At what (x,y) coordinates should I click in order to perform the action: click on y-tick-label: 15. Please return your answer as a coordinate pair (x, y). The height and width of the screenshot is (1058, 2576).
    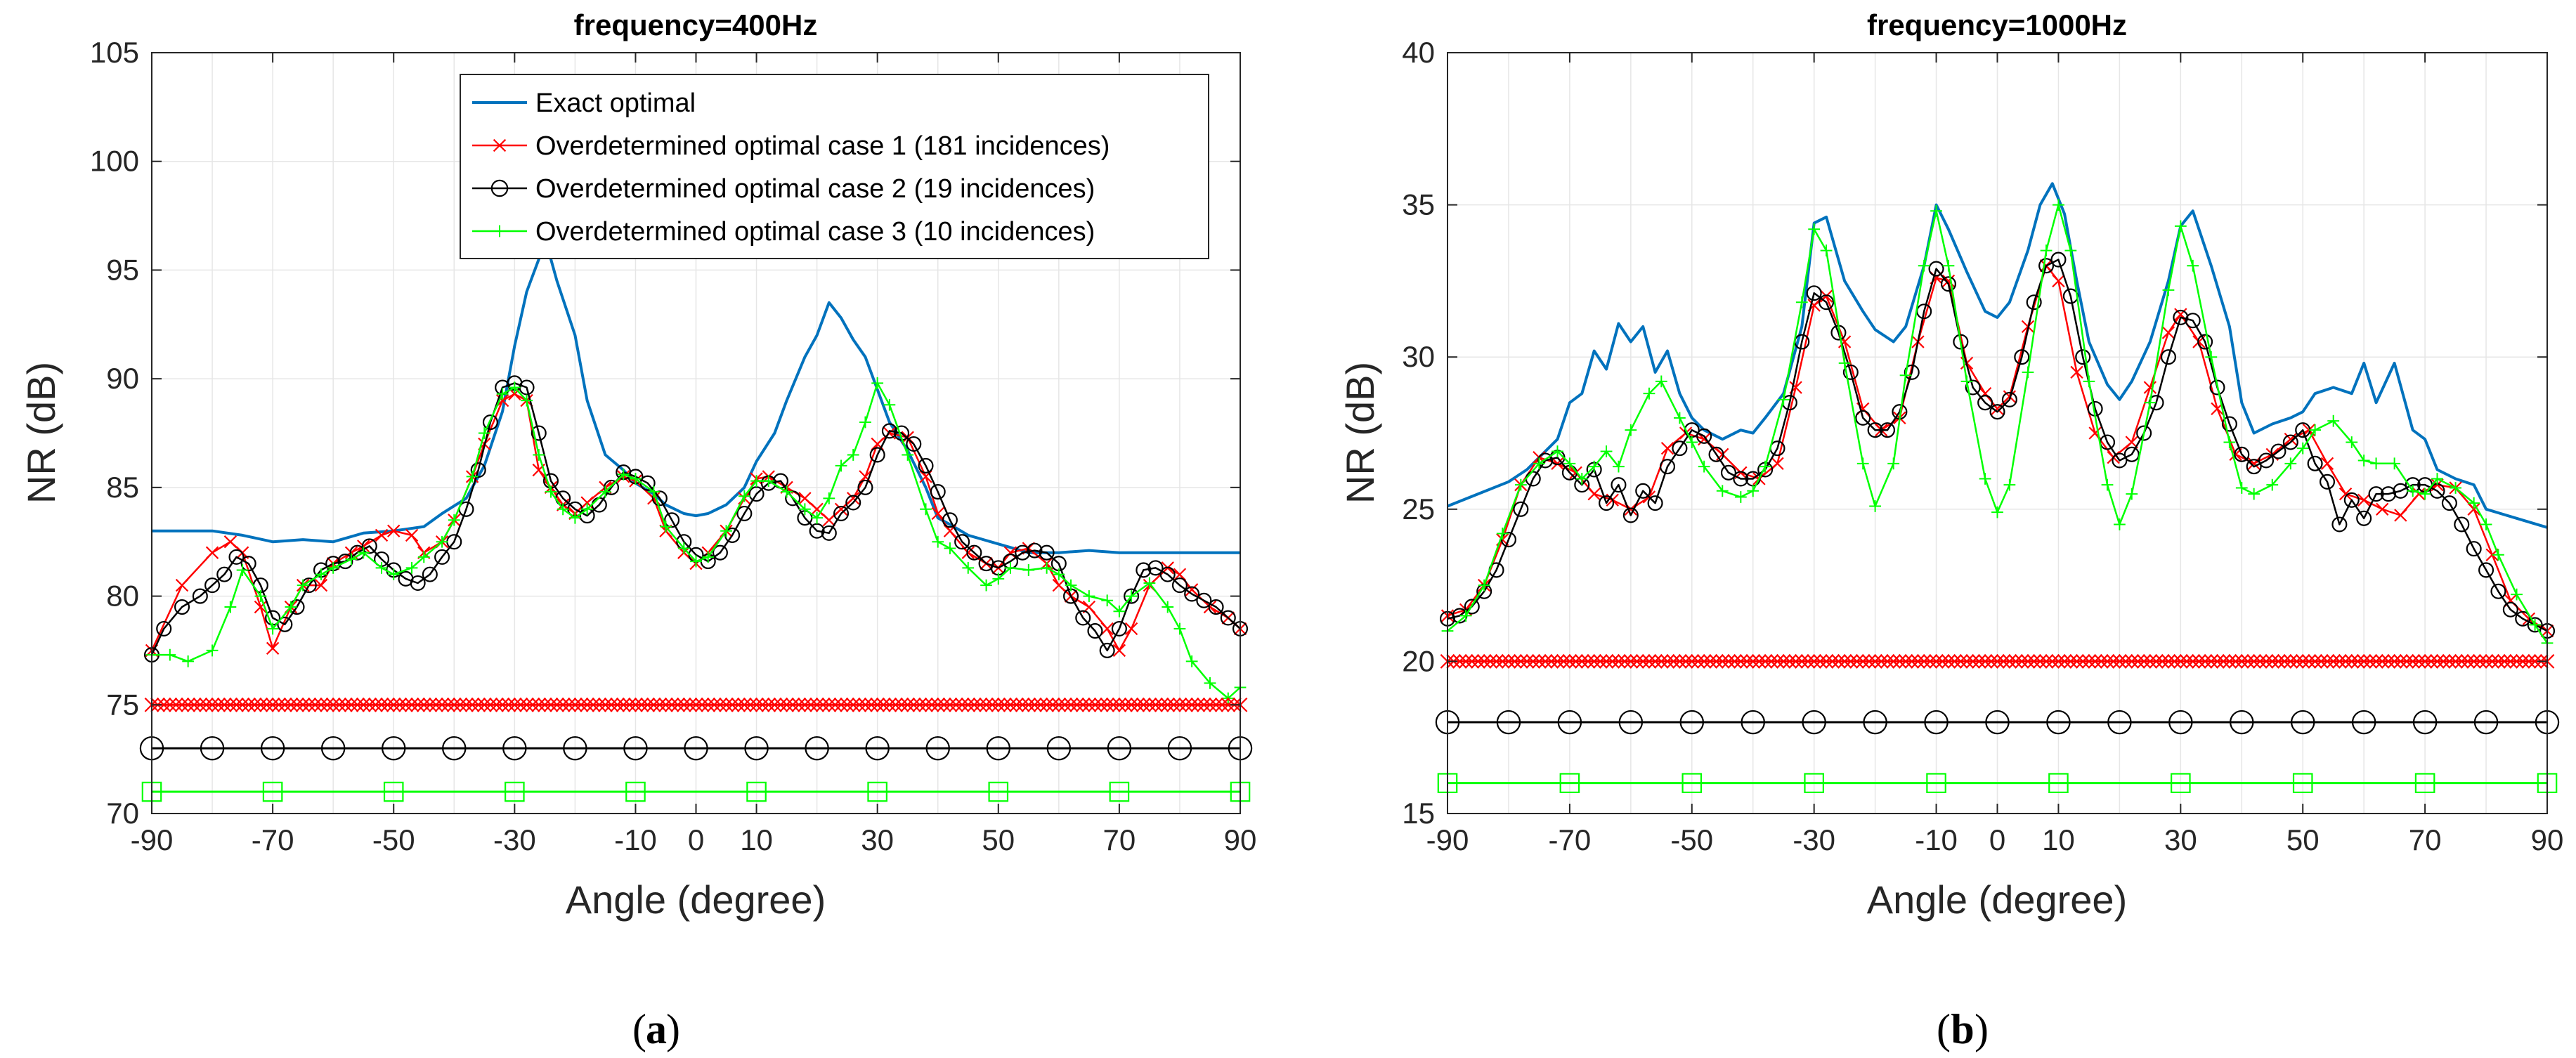
    Looking at the image, I should click on (1418, 814).